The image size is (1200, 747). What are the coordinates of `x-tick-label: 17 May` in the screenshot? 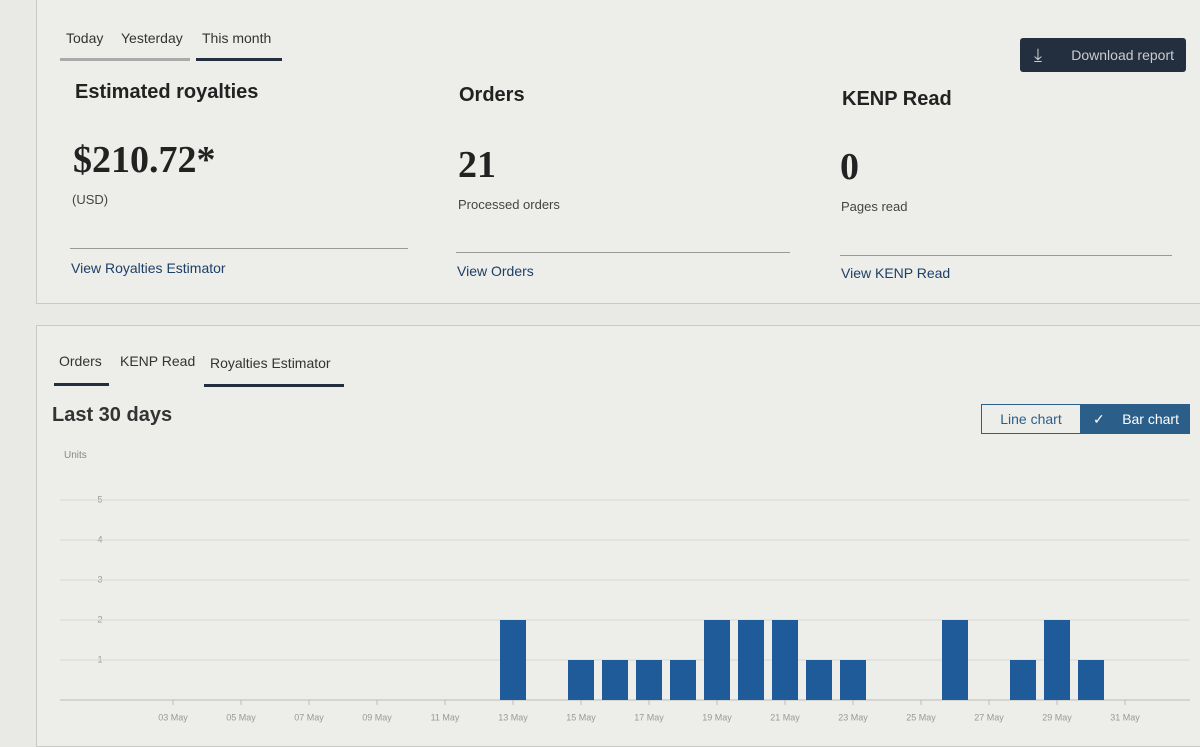 It's located at (649, 717).